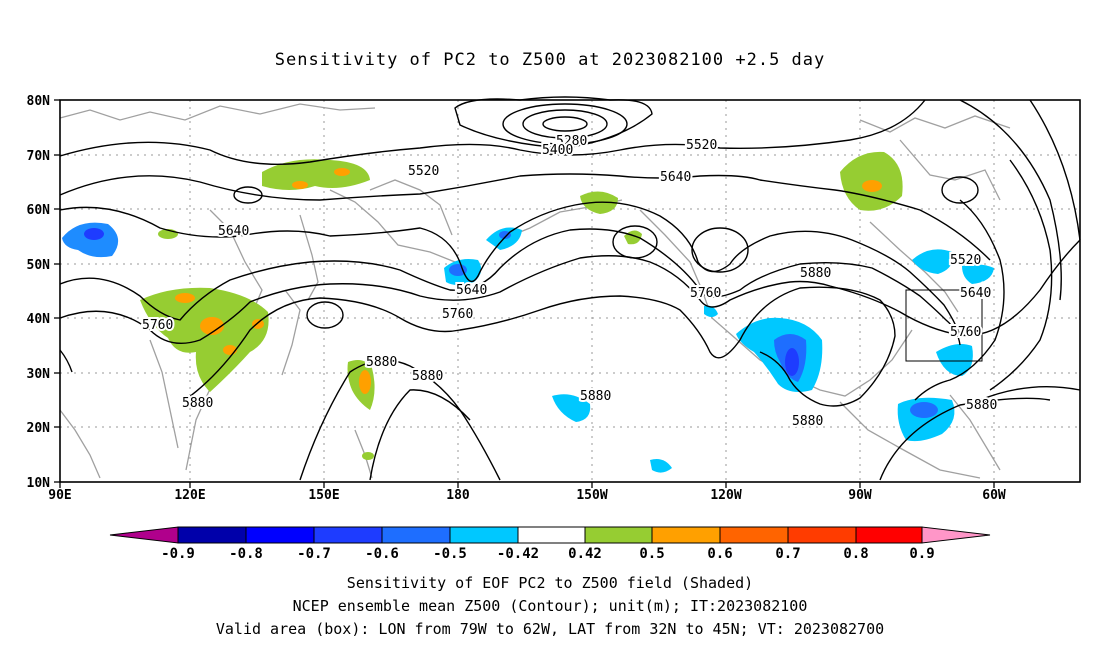 This screenshot has width=1100, height=650. What do you see at coordinates (178, 554) in the screenshot?
I see `colorbar-label: -0.9` at bounding box center [178, 554].